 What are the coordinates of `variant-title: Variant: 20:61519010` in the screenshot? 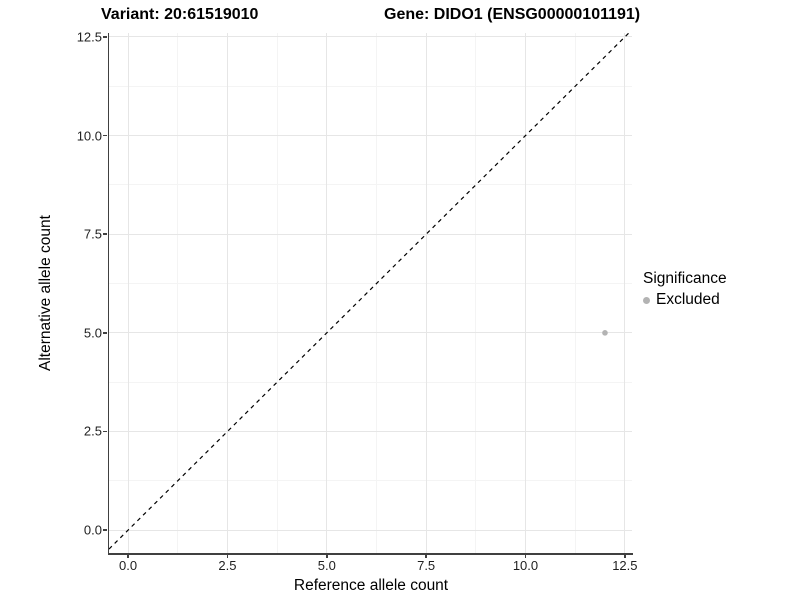 It's located at (180, 14).